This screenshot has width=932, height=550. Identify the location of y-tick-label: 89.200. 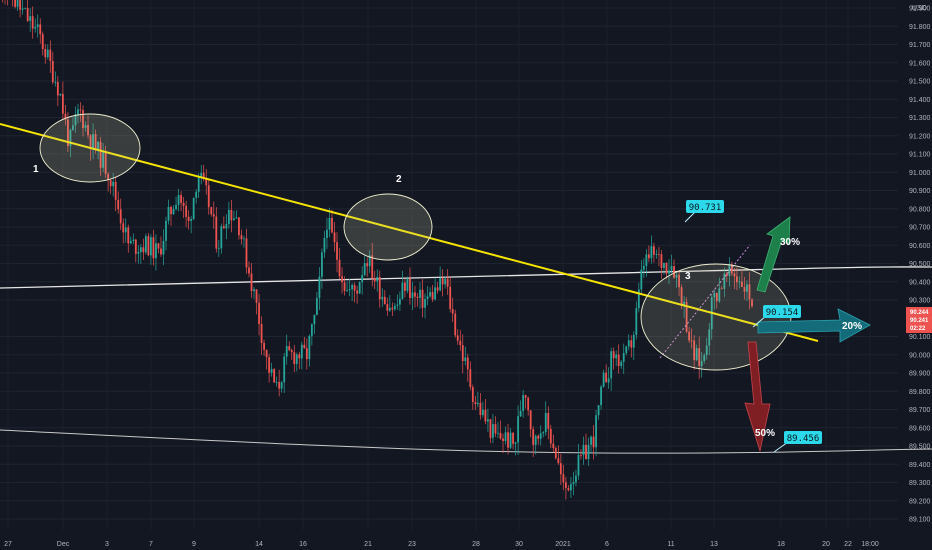
(920, 501).